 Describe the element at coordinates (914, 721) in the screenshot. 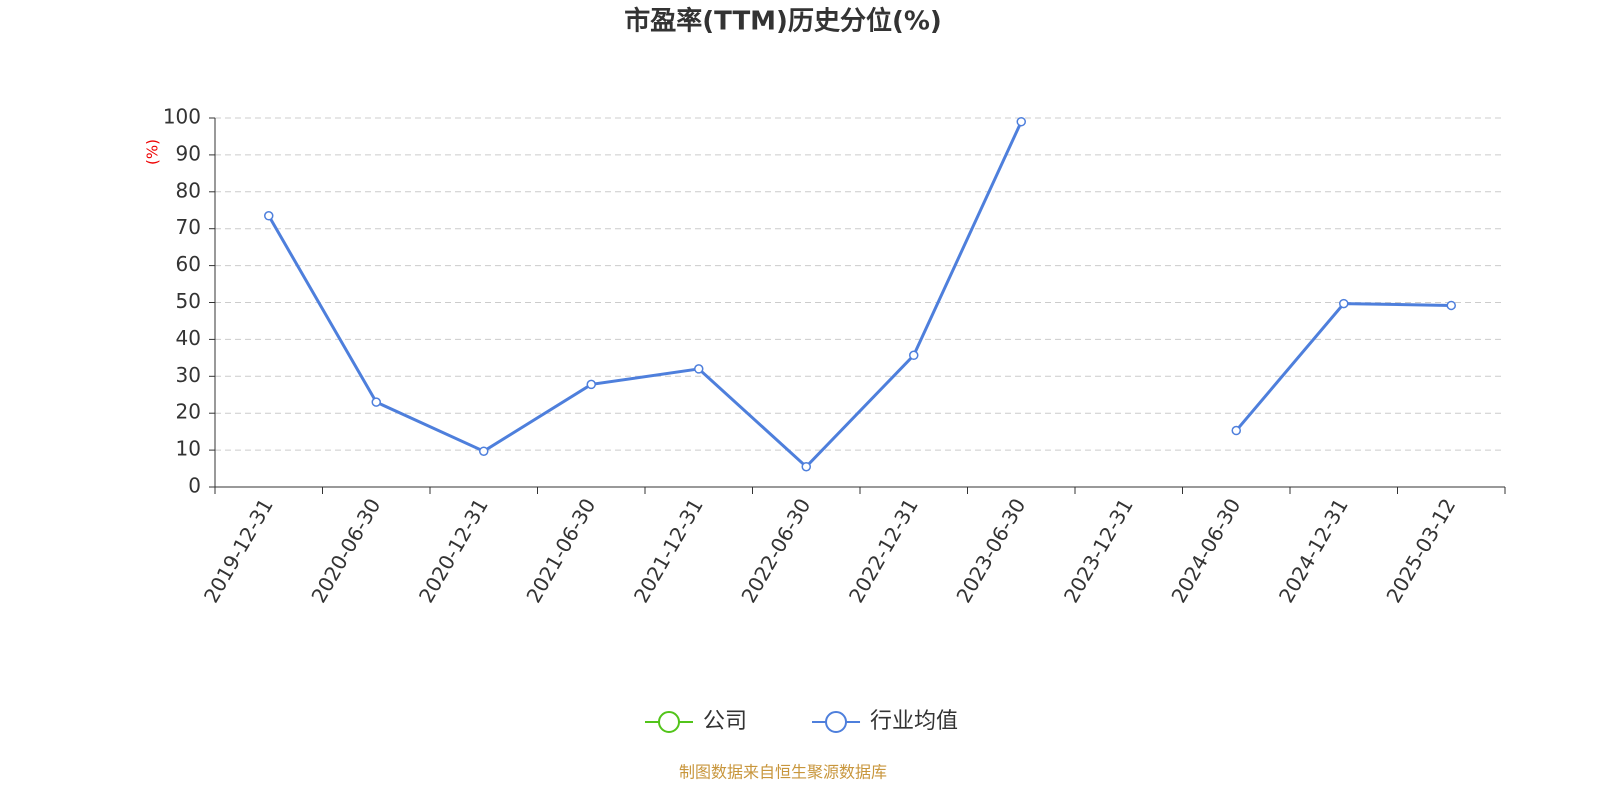

I see `legend-label: 行业均值` at that location.